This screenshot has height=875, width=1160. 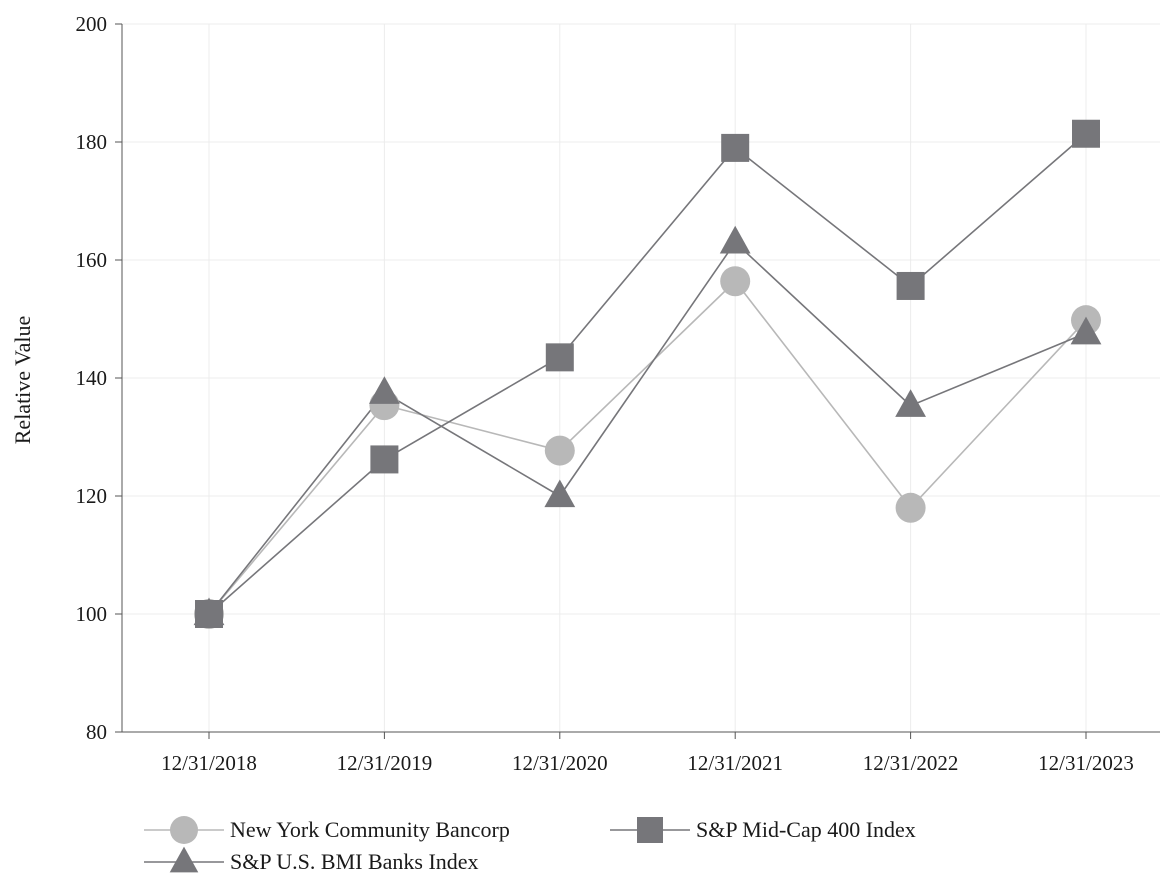 I want to click on y-axis-ticks: 80 100 120 140 160 180 200, so click(x=99, y=378).